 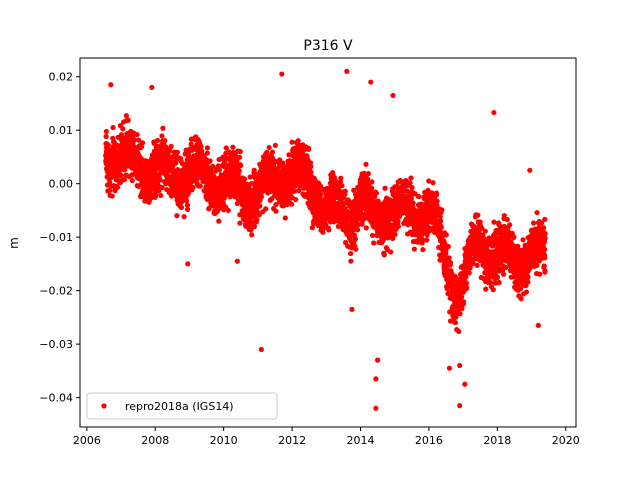 What do you see at coordinates (14, 243) in the screenshot?
I see `y-axis-label: m` at bounding box center [14, 243].